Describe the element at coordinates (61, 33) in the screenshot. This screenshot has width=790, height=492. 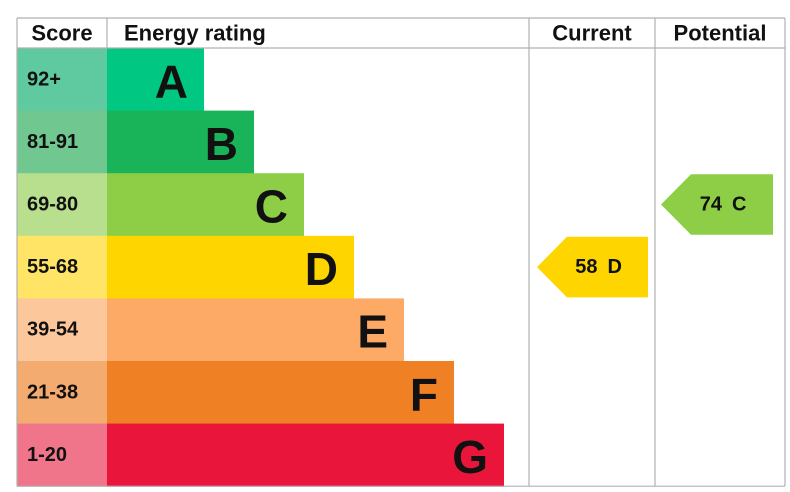
I see `header-score: Score` at that location.